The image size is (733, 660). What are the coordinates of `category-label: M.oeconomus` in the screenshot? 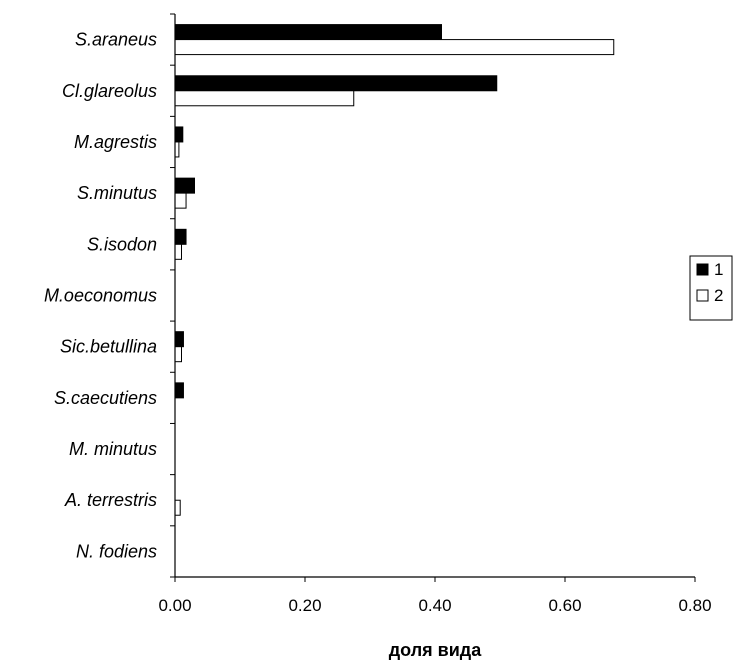 It's located at (100, 296).